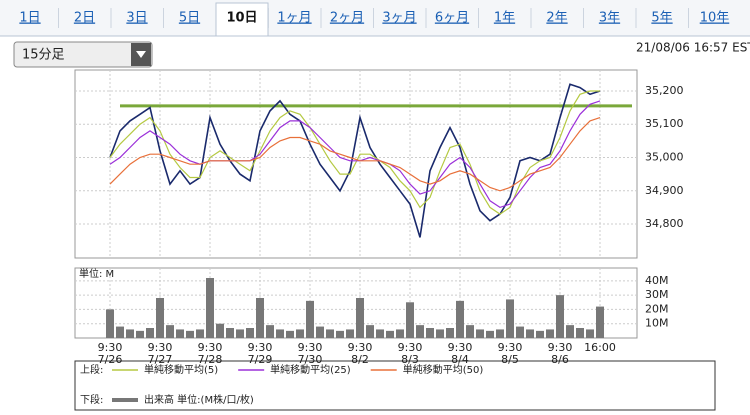 This screenshot has height=415, width=750. I want to click on legend-box, so click(395, 385).